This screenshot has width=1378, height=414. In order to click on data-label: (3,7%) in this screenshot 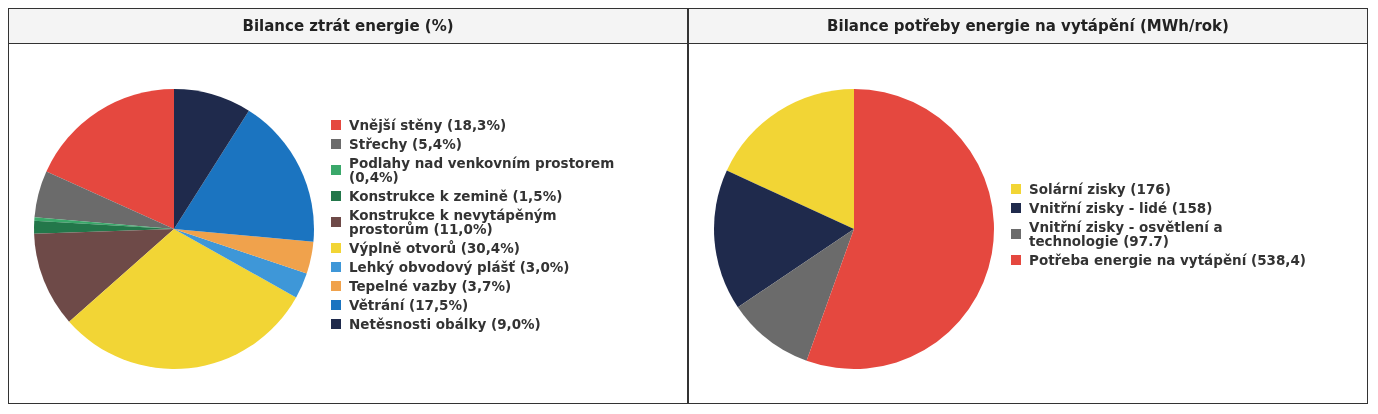, I will do `click(486, 285)`.